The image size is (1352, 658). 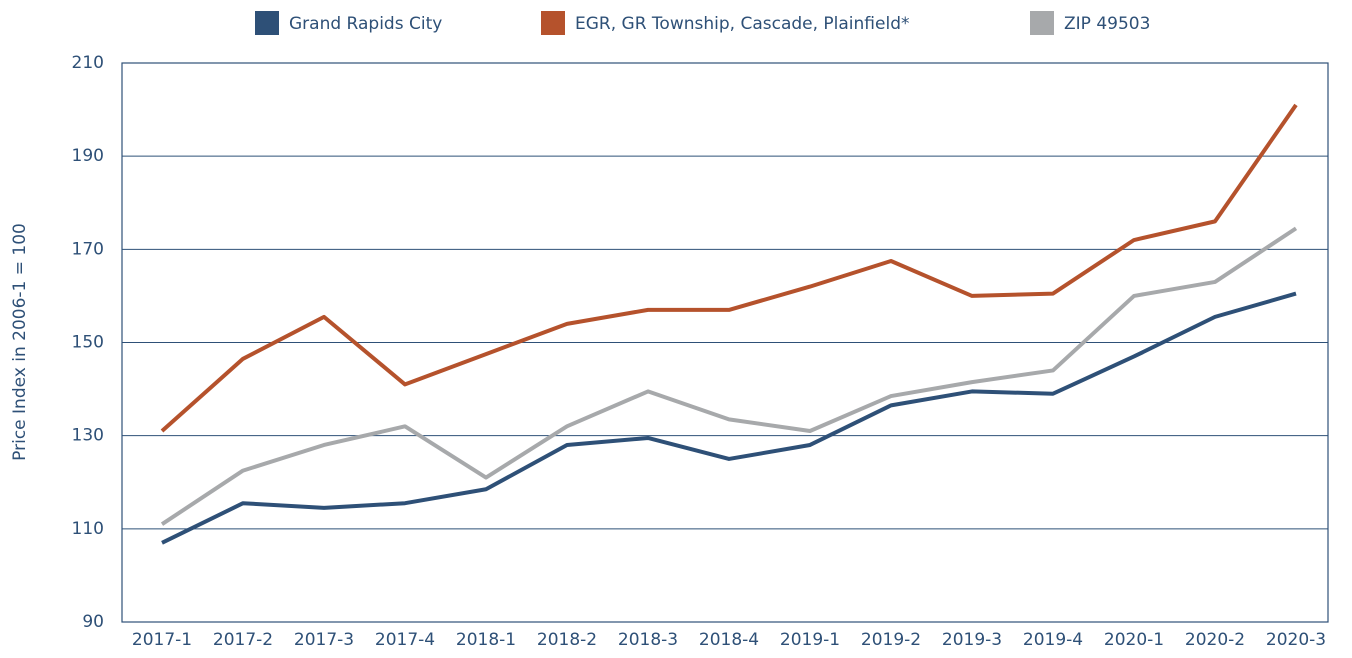 I want to click on y-tick-label: 110, so click(x=88, y=529).